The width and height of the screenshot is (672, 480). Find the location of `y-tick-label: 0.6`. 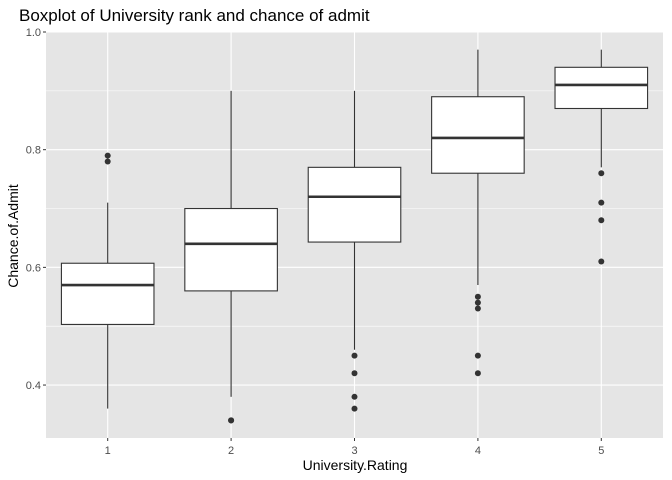

y-tick-label: 0.6 is located at coordinates (33, 268).